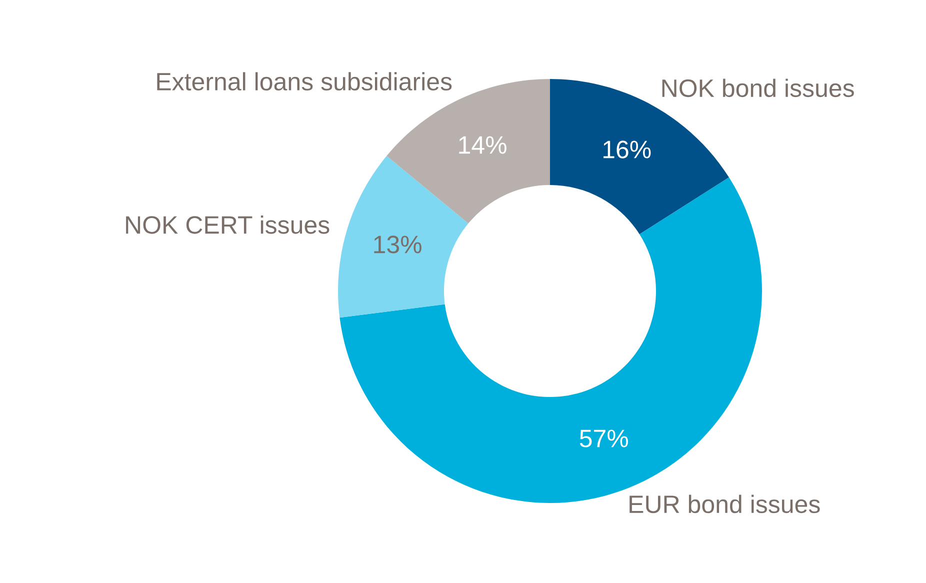 The image size is (926, 583). What do you see at coordinates (228, 224) in the screenshot?
I see `slice-label: NOK CERT issues` at bounding box center [228, 224].